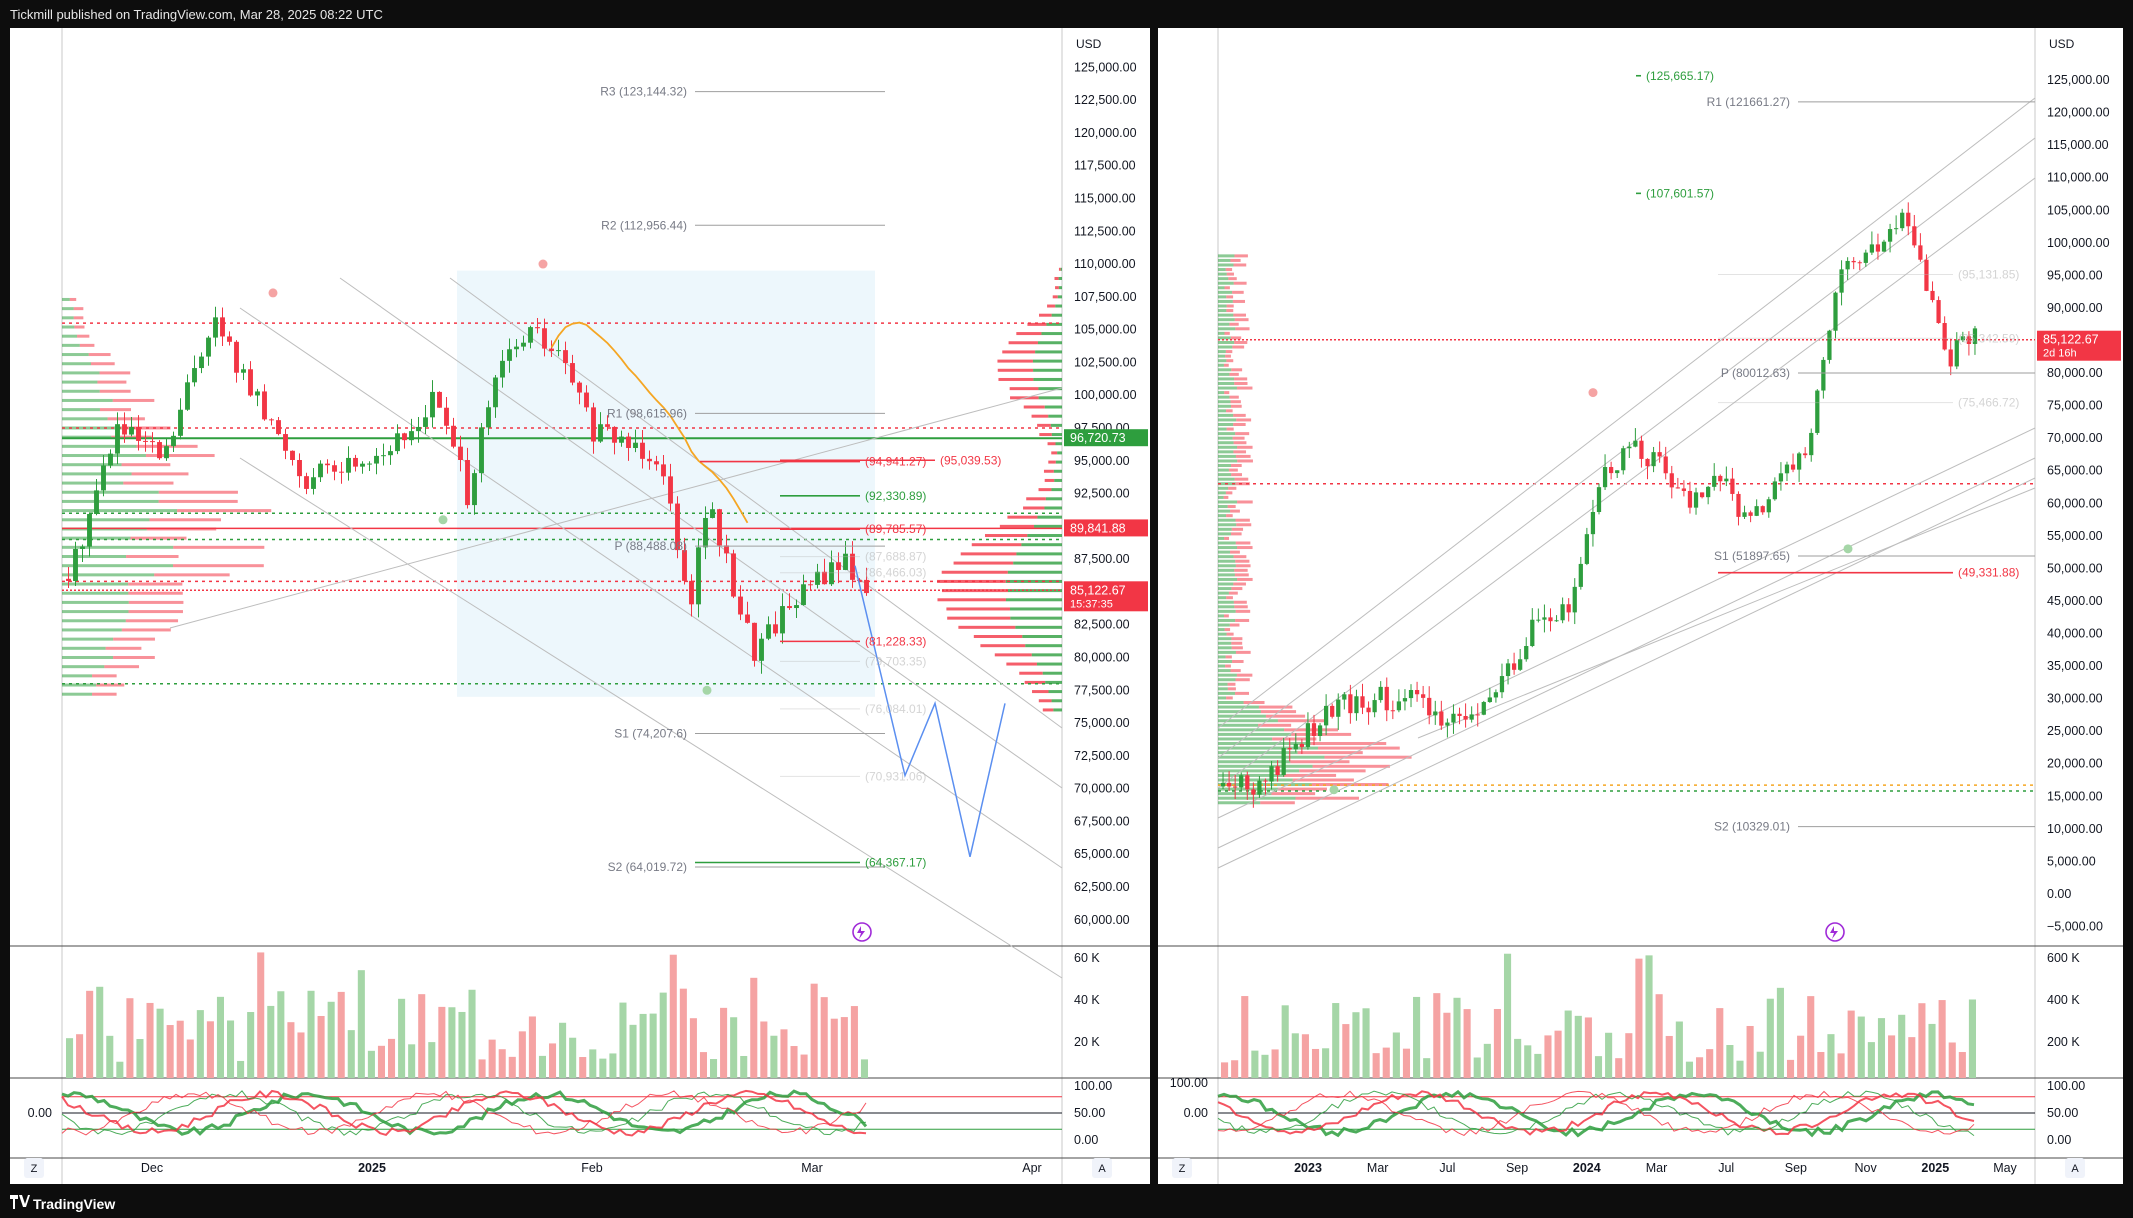 This screenshot has width=2133, height=1218. I want to click on y-tick-label: 117,500.00, so click(1105, 166).